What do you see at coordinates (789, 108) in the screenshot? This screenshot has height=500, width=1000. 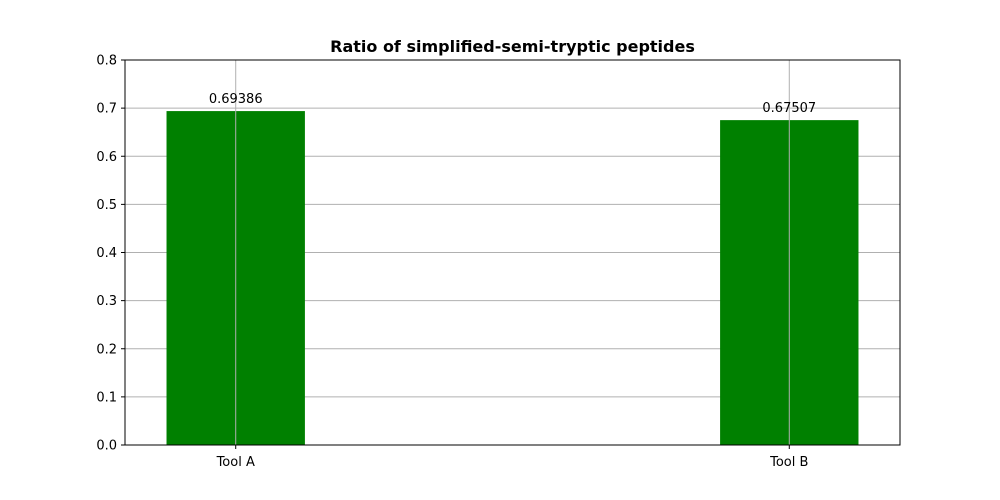 I see `data-label: 0.67507` at bounding box center [789, 108].